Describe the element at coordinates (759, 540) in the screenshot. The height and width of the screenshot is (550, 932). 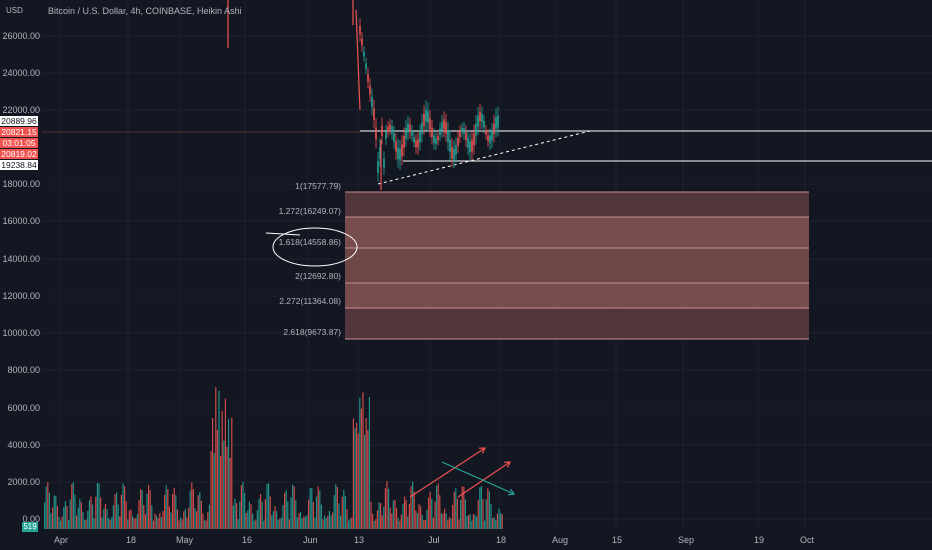
I see `x-tick-label: 19` at that location.